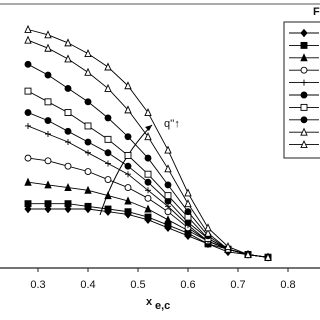  Describe the element at coordinates (148, 128) in the screenshot. I see `annotation-arrowhead` at that location.